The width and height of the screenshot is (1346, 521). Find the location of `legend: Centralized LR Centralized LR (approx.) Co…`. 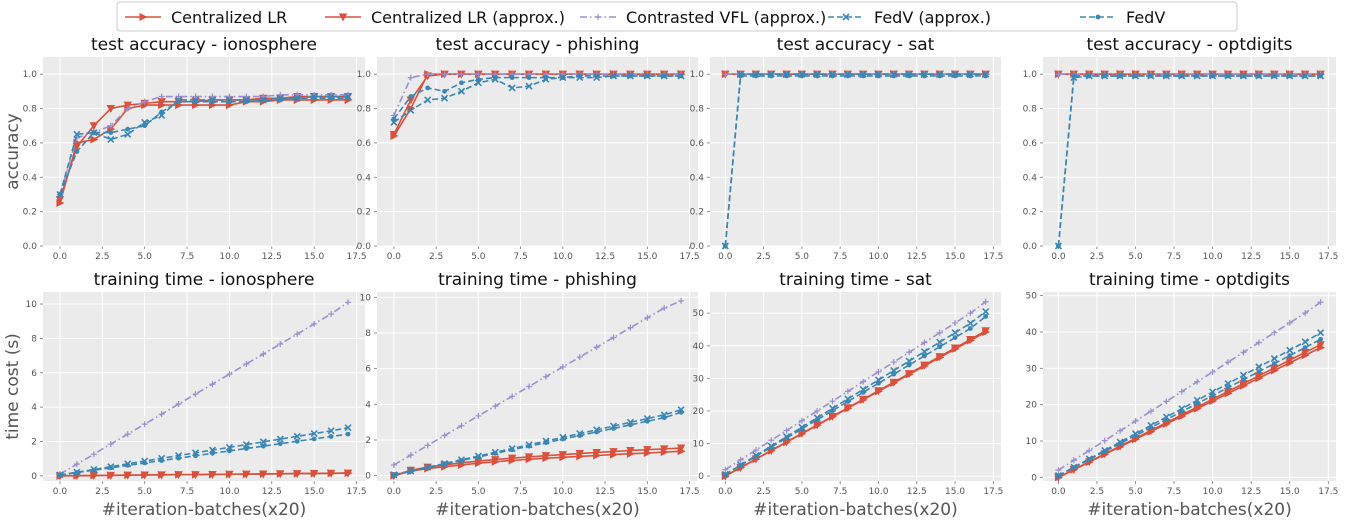

legend: Centralized LR Centralized LR (approx.) Co… is located at coordinates (677, 16).